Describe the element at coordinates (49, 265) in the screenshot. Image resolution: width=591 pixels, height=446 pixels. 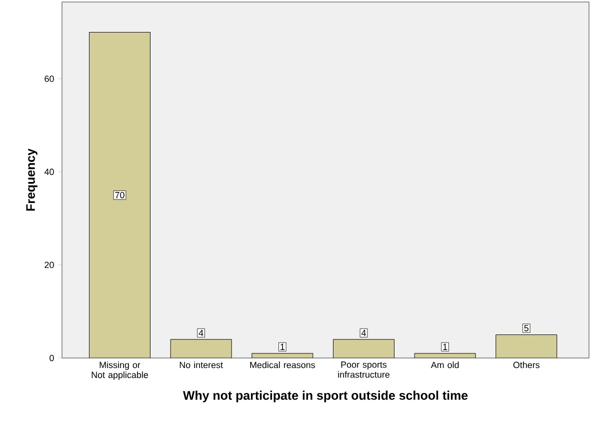
I see `y-tick-label: 20` at that location.